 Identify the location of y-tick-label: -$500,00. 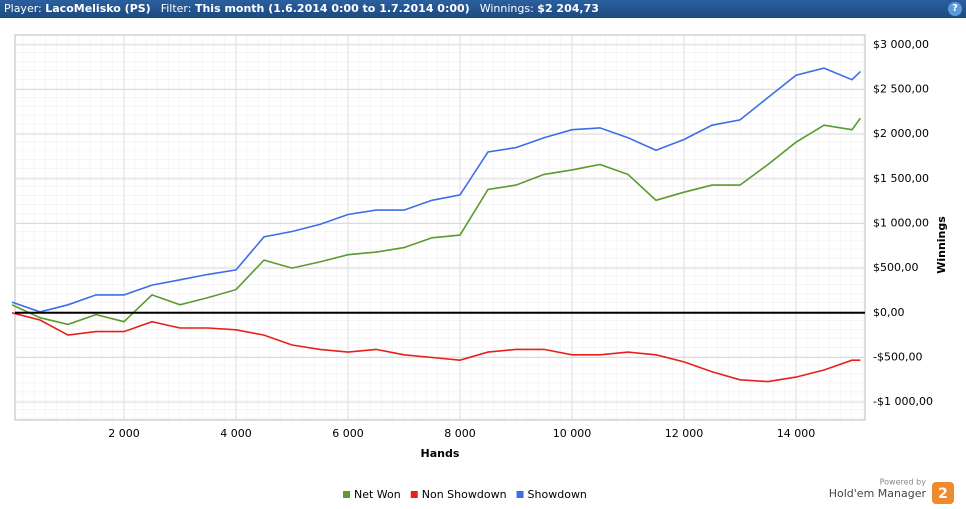
(897, 356).